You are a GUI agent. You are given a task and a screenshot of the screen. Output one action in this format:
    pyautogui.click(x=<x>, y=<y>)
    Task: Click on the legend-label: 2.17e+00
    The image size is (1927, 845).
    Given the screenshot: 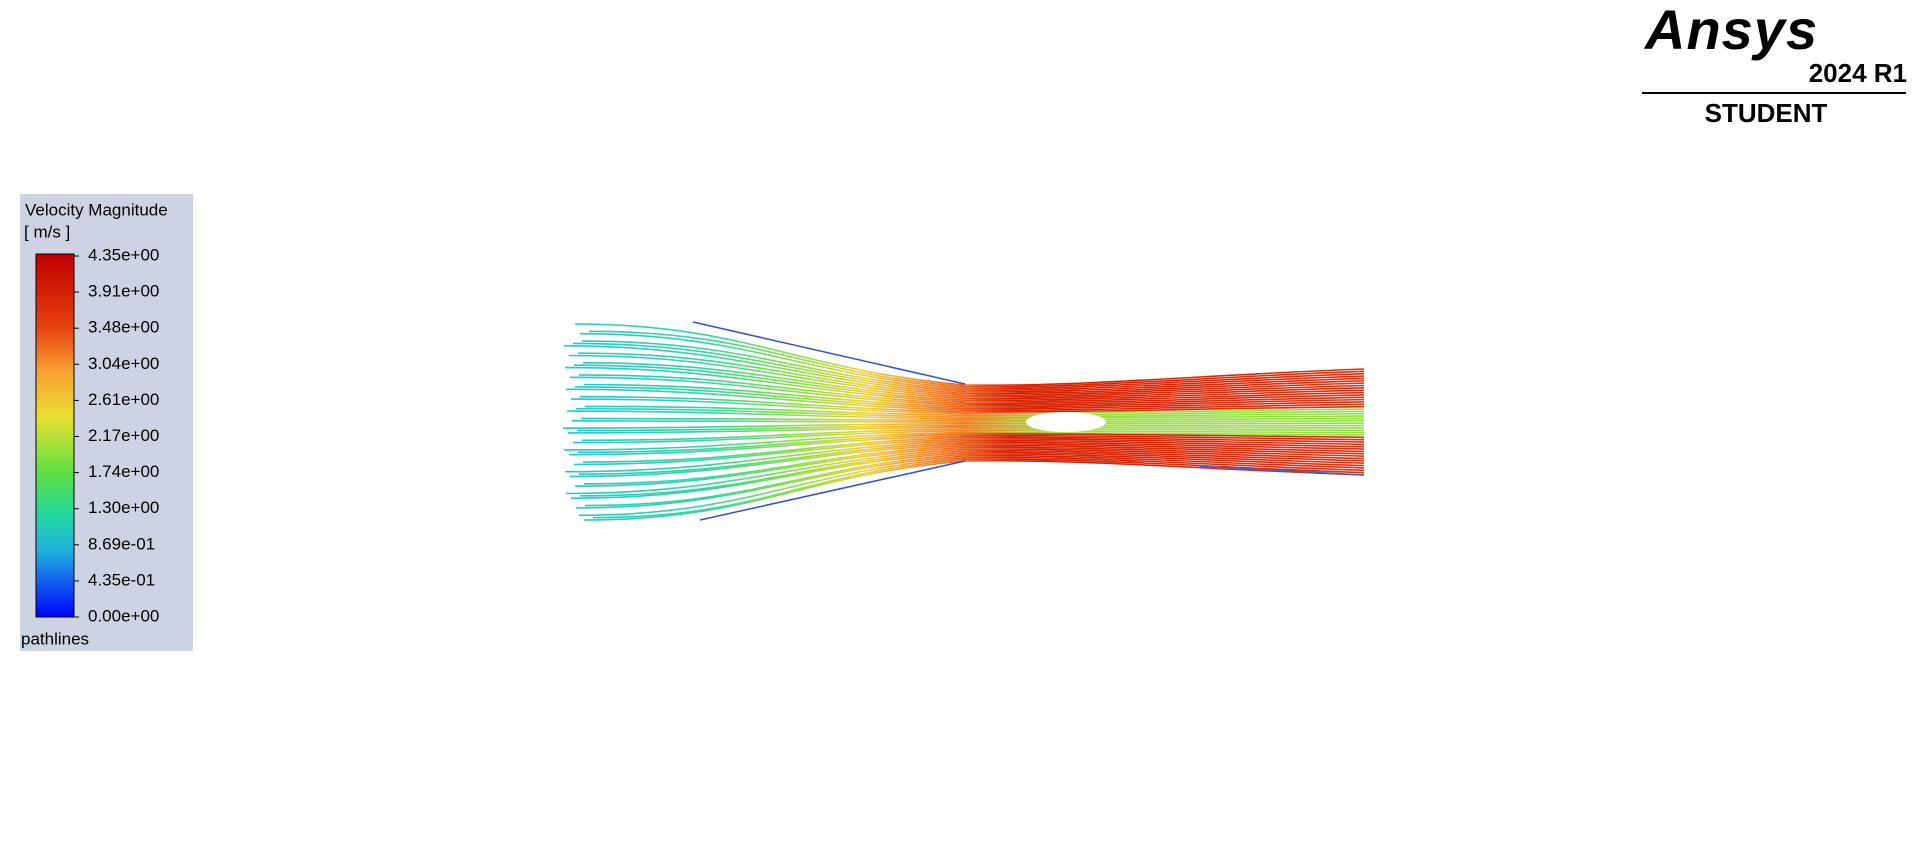 What is the action you would take?
    pyautogui.click(x=123, y=435)
    